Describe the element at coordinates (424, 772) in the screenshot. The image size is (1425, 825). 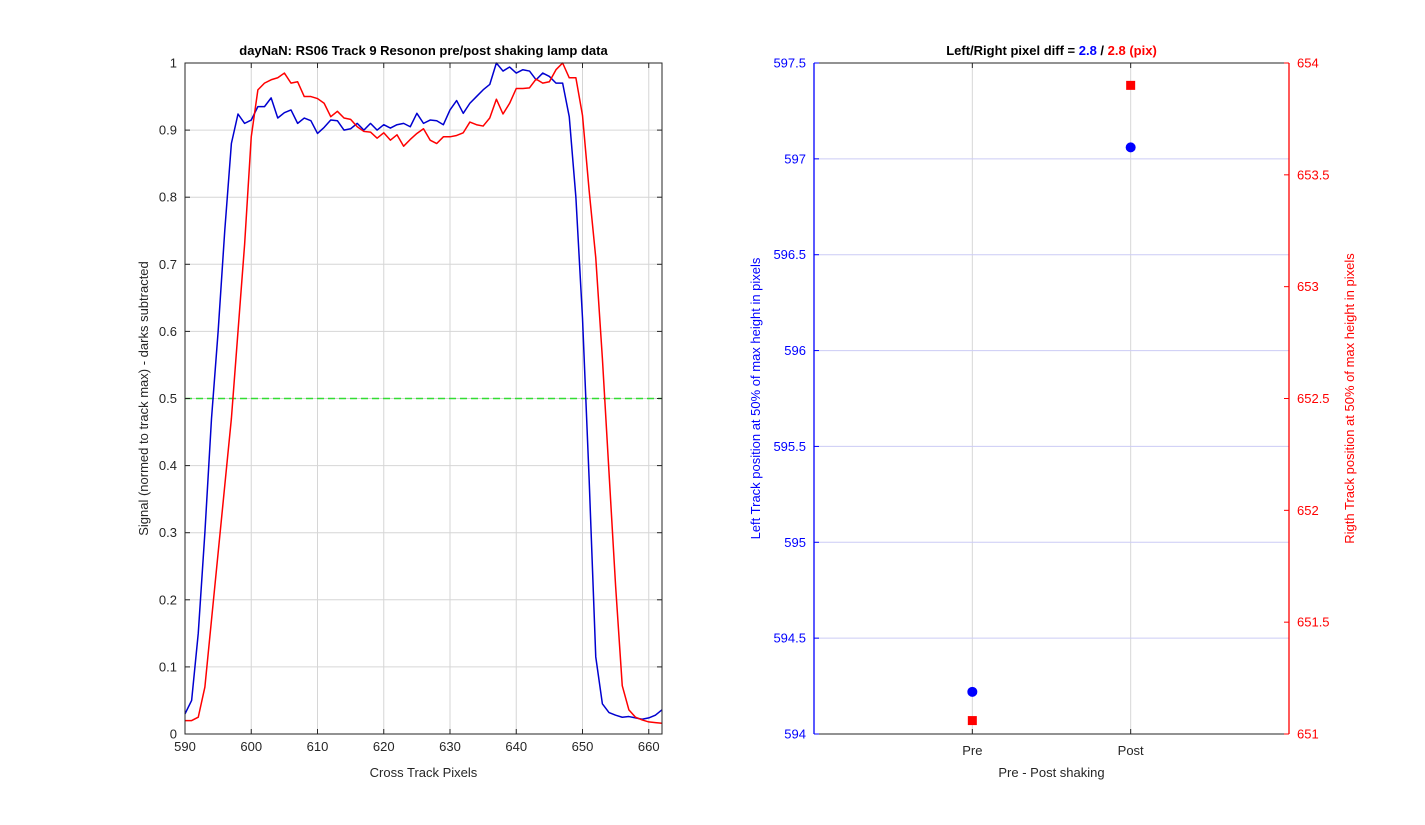
I see `x-axis-label: Cross Track Pixels` at that location.